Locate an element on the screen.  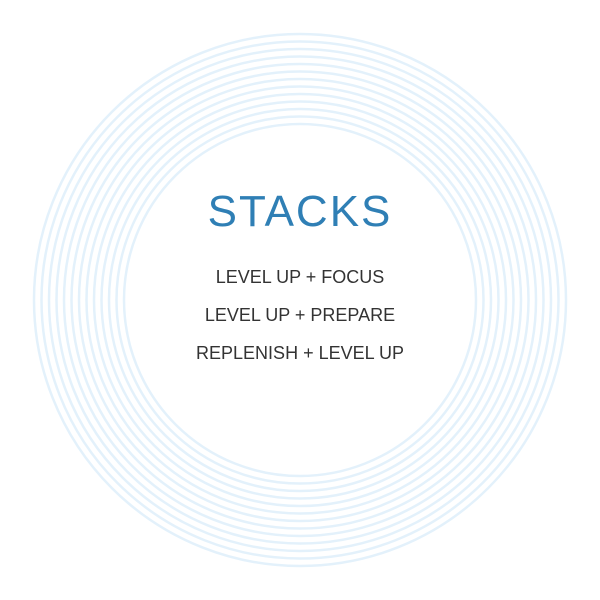
stacks-title: STACKS is located at coordinates (300, 211).